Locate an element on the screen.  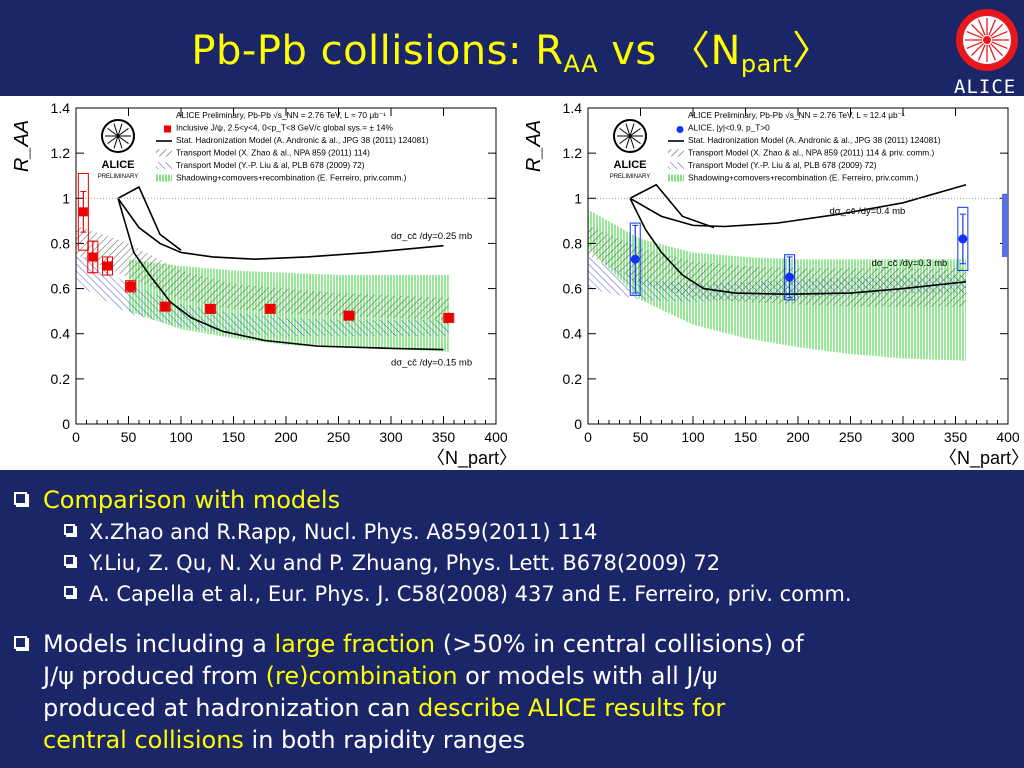
x-tick-label: 150 is located at coordinates (234, 437).